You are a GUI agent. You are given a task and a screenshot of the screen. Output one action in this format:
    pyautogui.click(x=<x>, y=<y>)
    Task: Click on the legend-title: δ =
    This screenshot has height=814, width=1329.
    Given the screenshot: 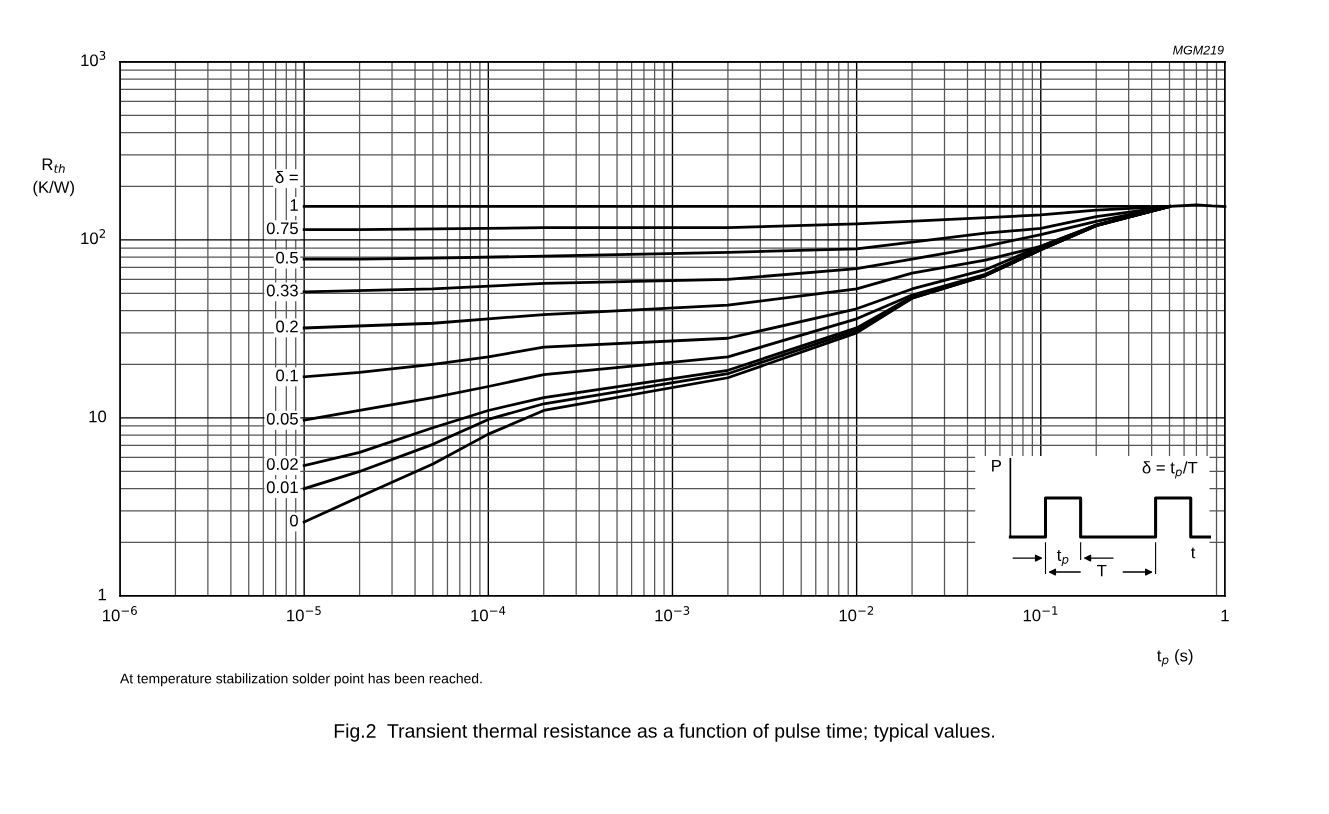 What is the action you would take?
    pyautogui.click(x=286, y=177)
    